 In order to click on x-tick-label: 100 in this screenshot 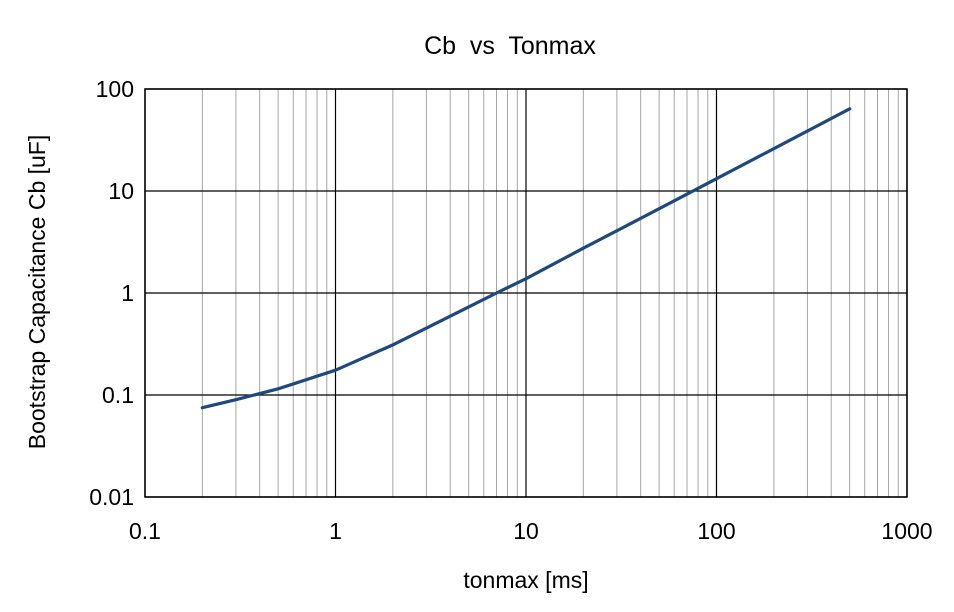, I will do `click(716, 531)`.